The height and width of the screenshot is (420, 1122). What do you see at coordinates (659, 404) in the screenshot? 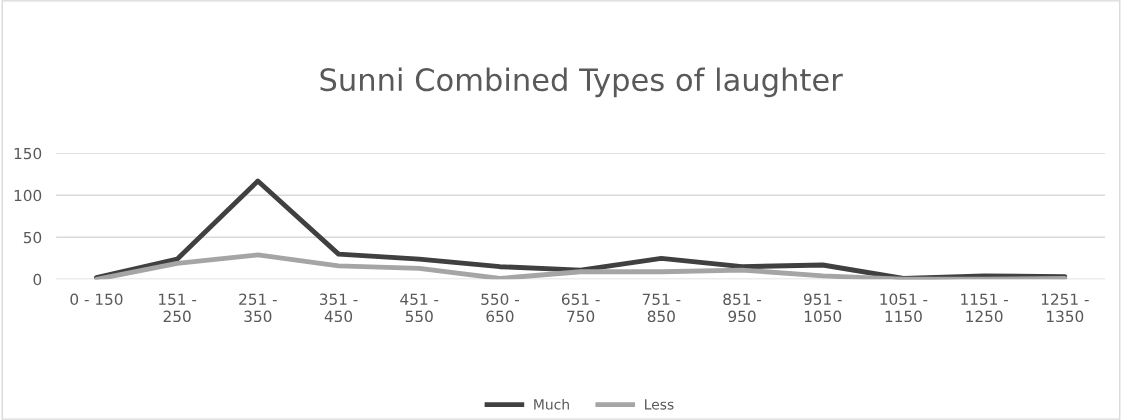
I see `legend-label: Less` at bounding box center [659, 404].